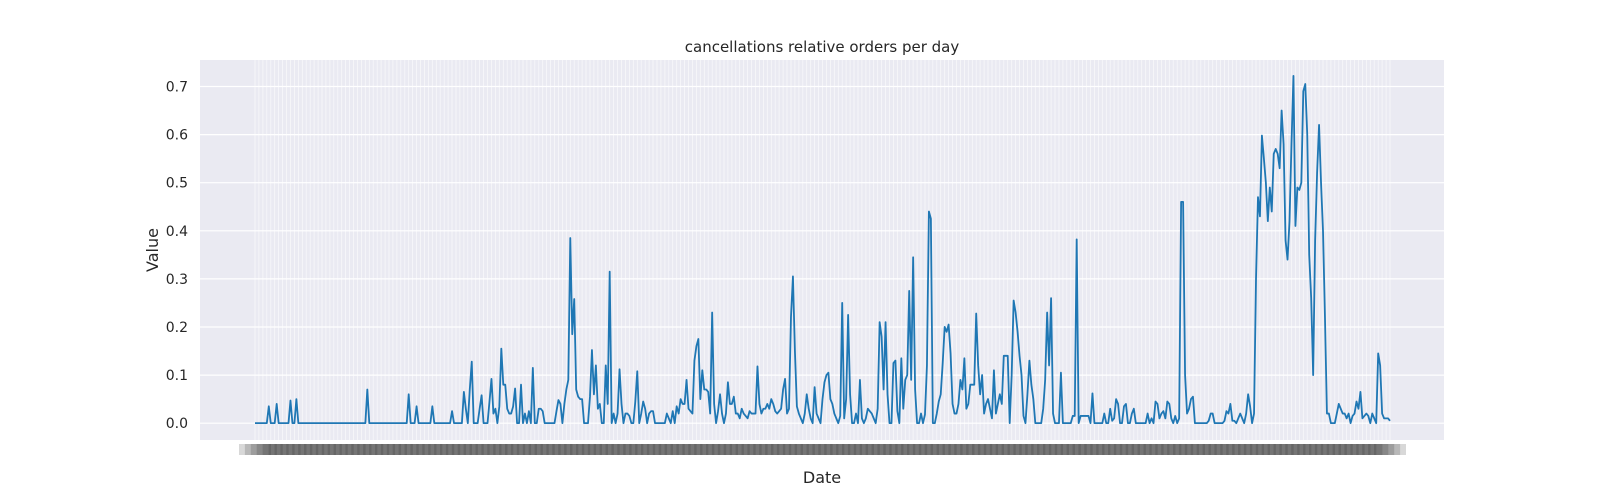  What do you see at coordinates (822, 47) in the screenshot?
I see `chart-title: cancellations relative orders per day` at bounding box center [822, 47].